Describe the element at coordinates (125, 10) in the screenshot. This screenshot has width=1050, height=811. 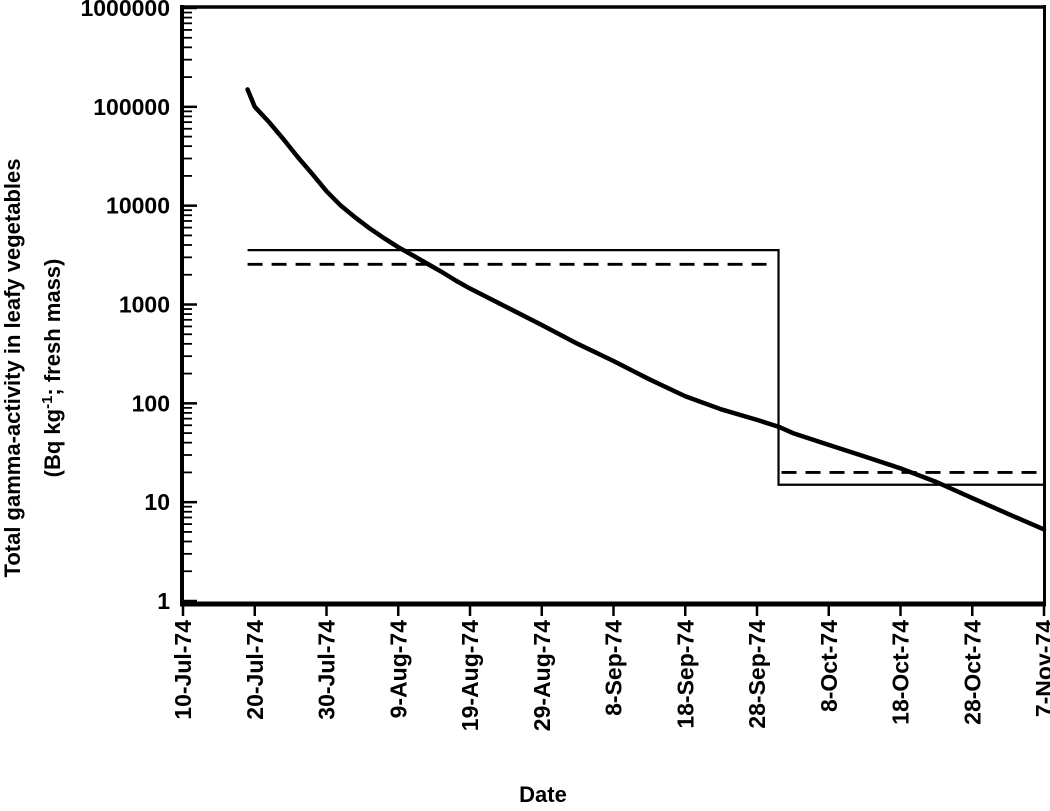
I see `y-tick-label: 1000000` at that location.